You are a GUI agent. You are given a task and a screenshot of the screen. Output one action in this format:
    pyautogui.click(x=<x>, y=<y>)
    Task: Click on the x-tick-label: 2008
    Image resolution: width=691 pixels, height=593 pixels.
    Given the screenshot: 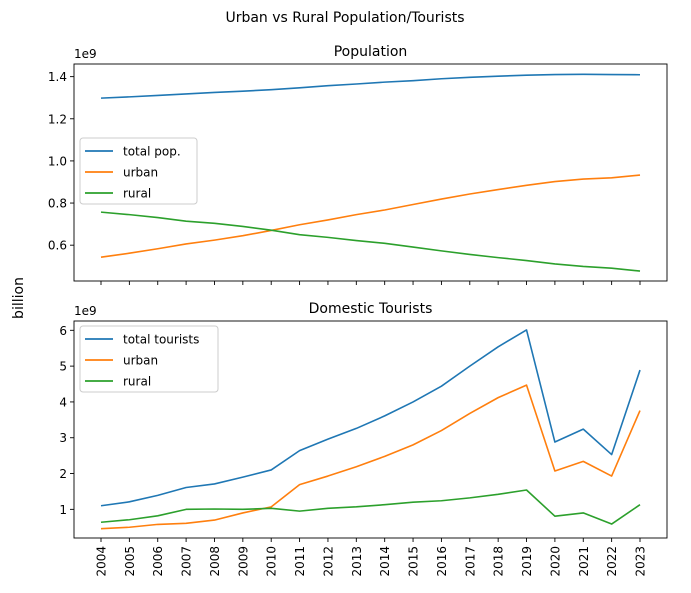 What is the action you would take?
    pyautogui.click(x=215, y=561)
    